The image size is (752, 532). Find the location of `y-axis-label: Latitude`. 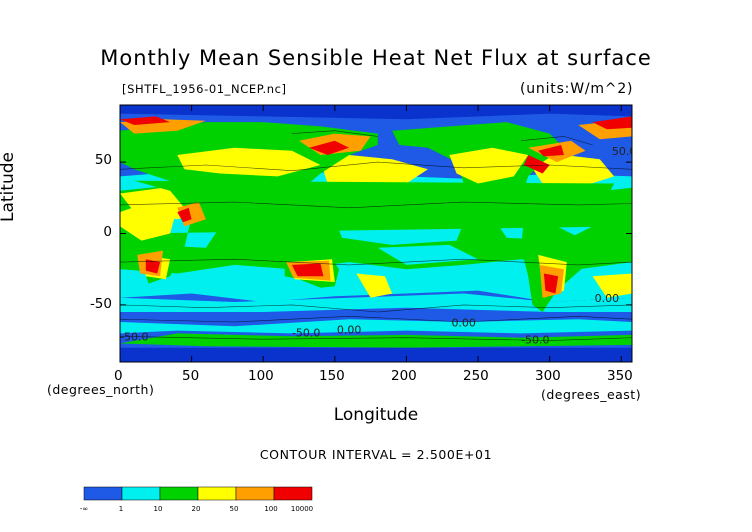

y-axis-label: Latitude is located at coordinates (9, 187).